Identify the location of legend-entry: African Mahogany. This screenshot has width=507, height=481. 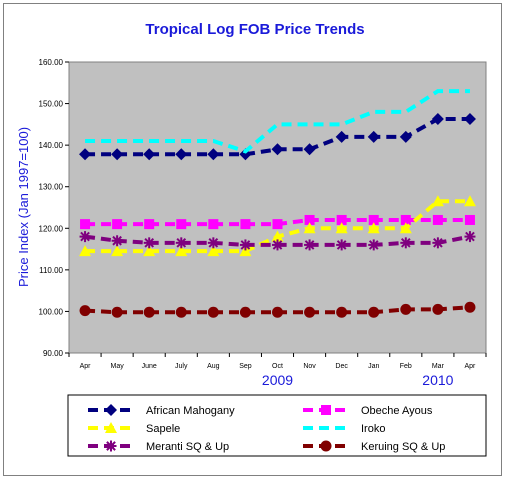
(161, 410).